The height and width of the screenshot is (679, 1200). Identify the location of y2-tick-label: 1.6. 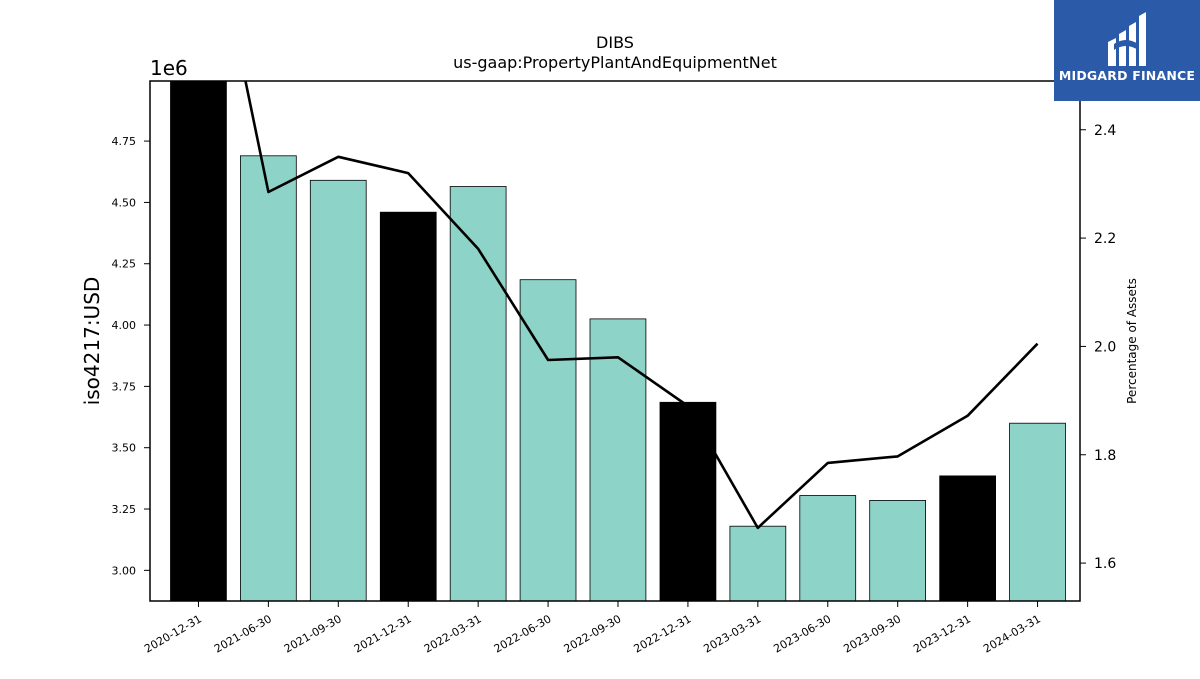
(1105, 564).